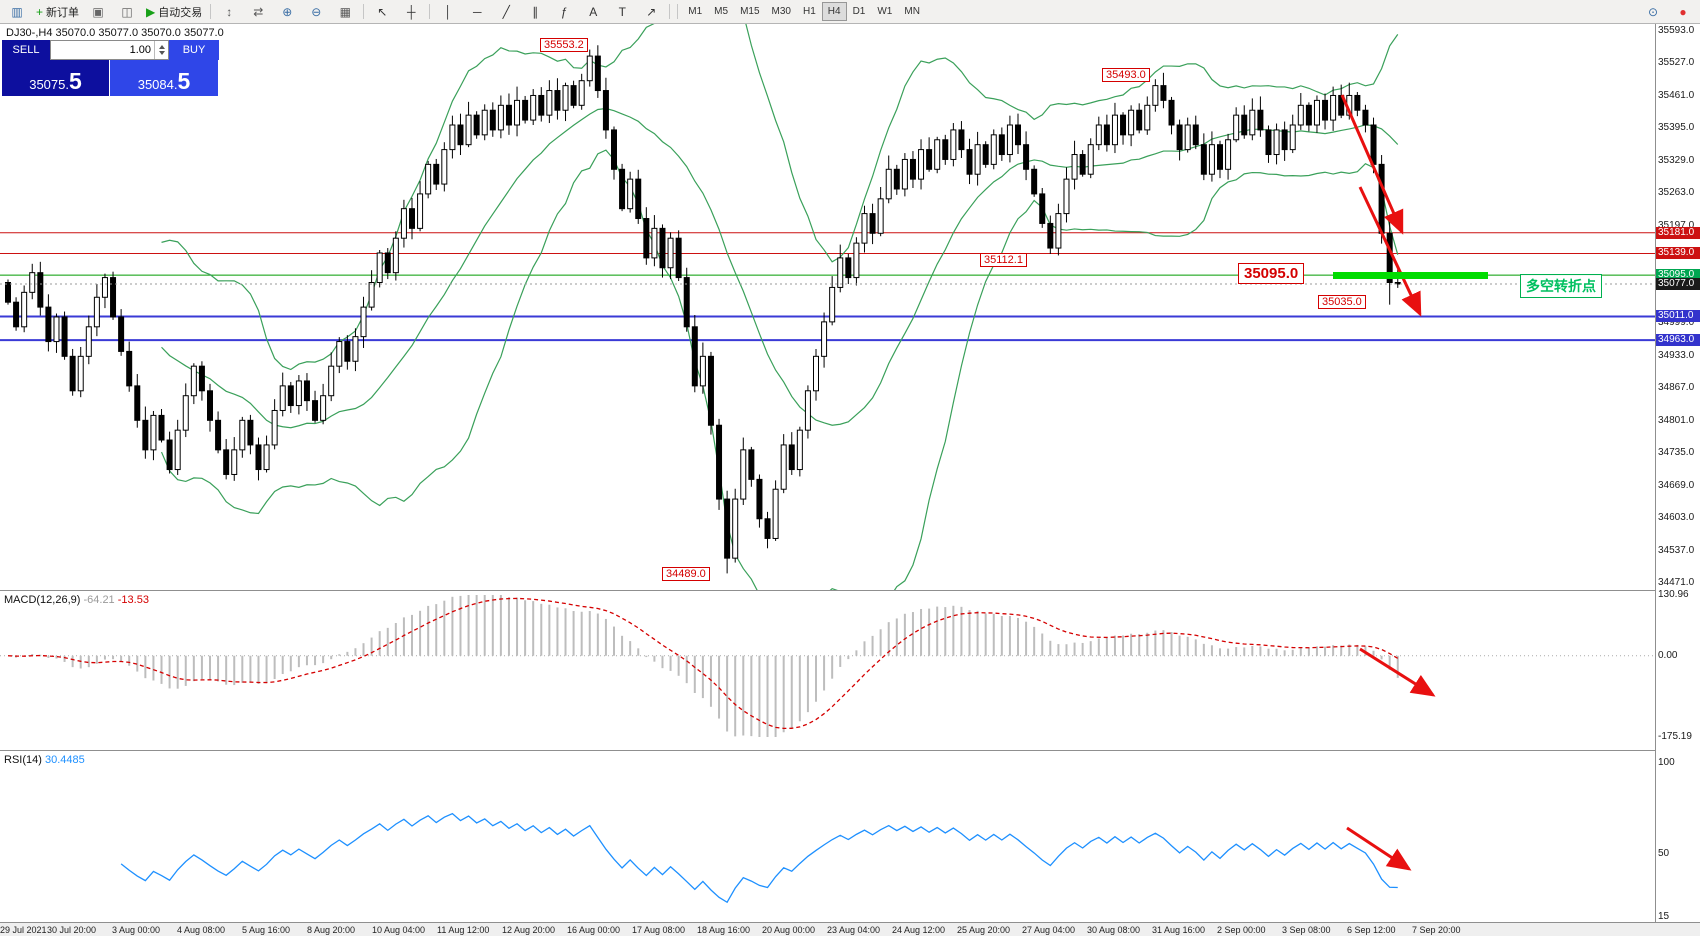  What do you see at coordinates (63, 12) in the screenshot?
I see `new-order-button-label: 新订单` at bounding box center [63, 12].